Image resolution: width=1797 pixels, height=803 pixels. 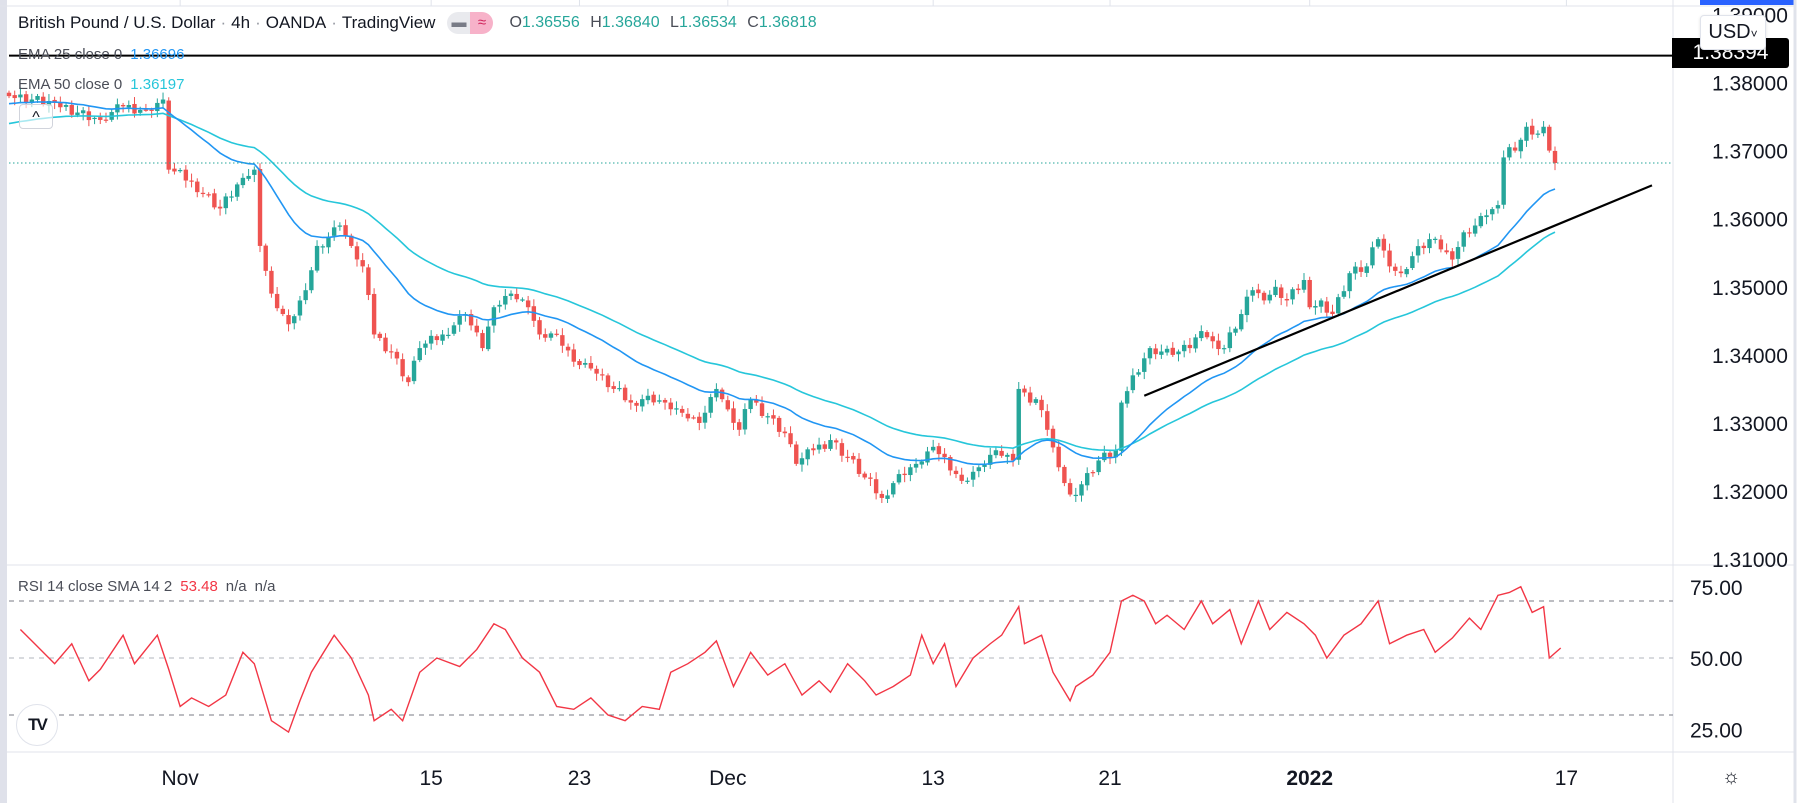 I want to click on symbol-name: British Pound / U.S. Dollar, so click(x=117, y=22).